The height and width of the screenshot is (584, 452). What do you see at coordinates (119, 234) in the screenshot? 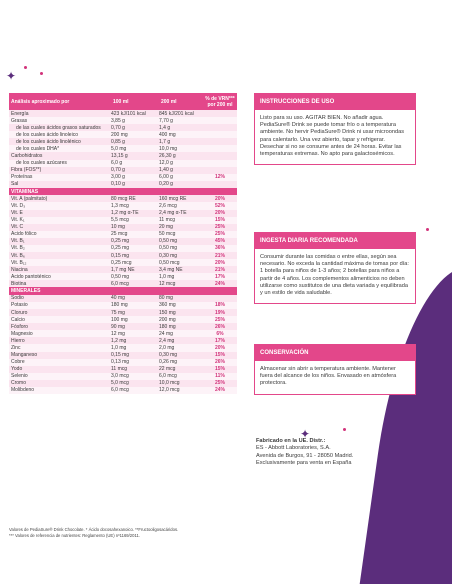
I see `value-100ml: 25 mcg` at bounding box center [119, 234].